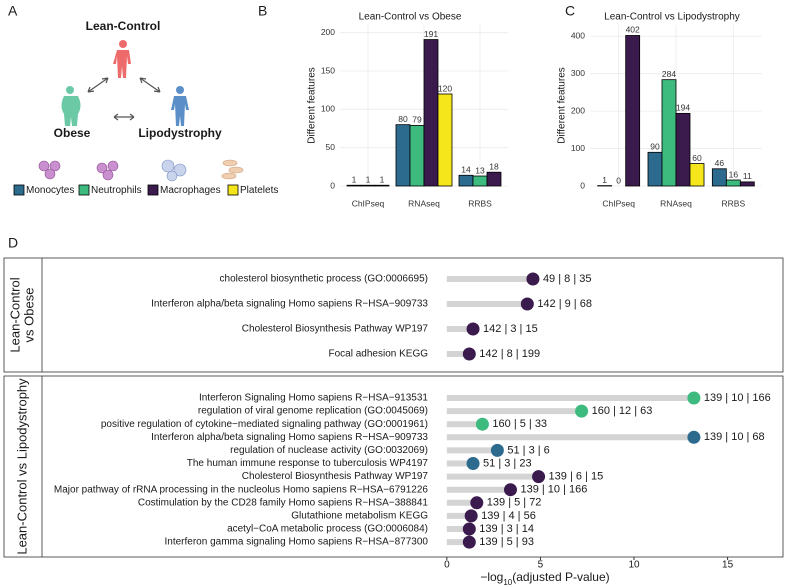 The image size is (787, 587). I want to click on x-axis-label-part: (adjusted P-value), so click(560, 577).